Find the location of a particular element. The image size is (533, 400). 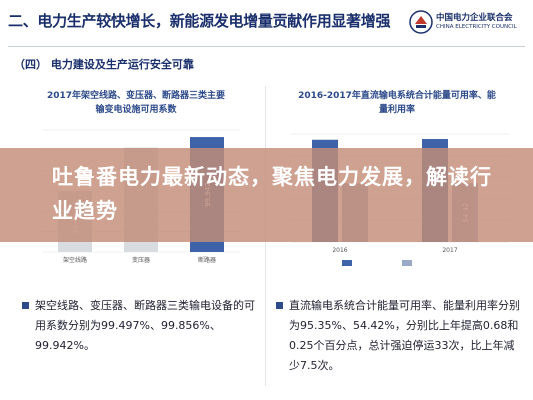

cec-logo: 中国电力企业联合会 CHINA ELECTRICITY COUNCIL is located at coordinates (468, 23).